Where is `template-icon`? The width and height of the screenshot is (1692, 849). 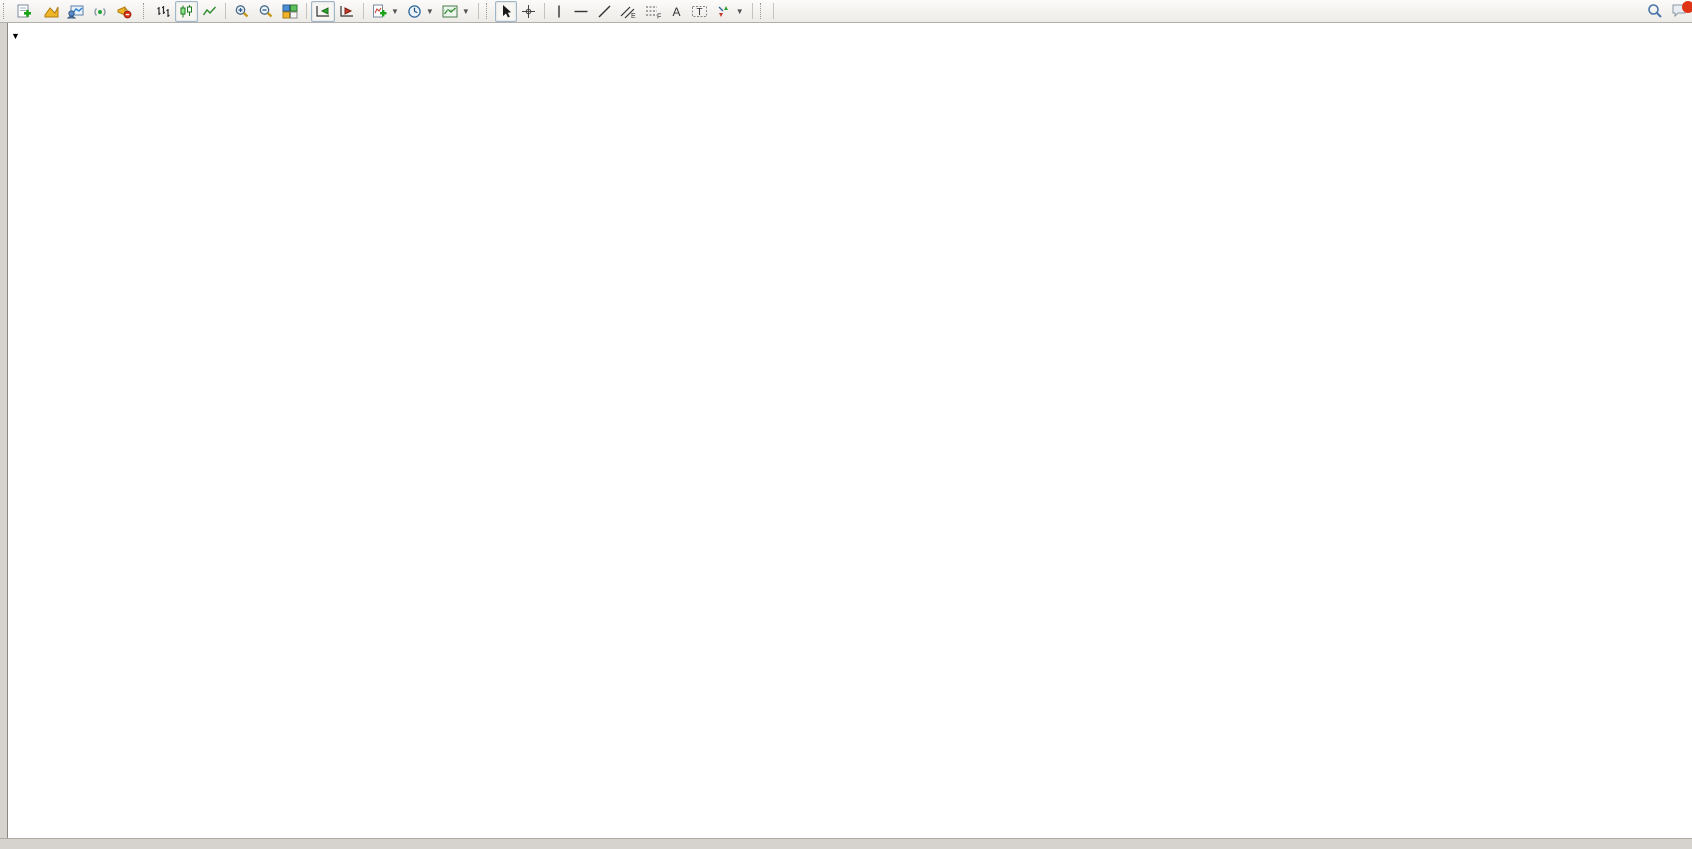
template-icon is located at coordinates (450, 11).